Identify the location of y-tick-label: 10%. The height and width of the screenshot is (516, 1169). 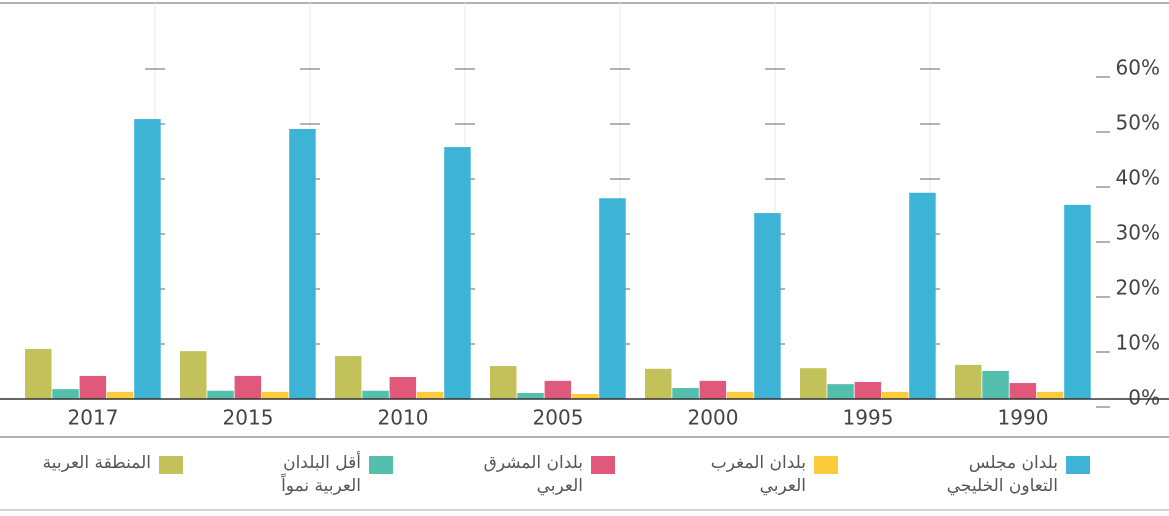
(1138, 343).